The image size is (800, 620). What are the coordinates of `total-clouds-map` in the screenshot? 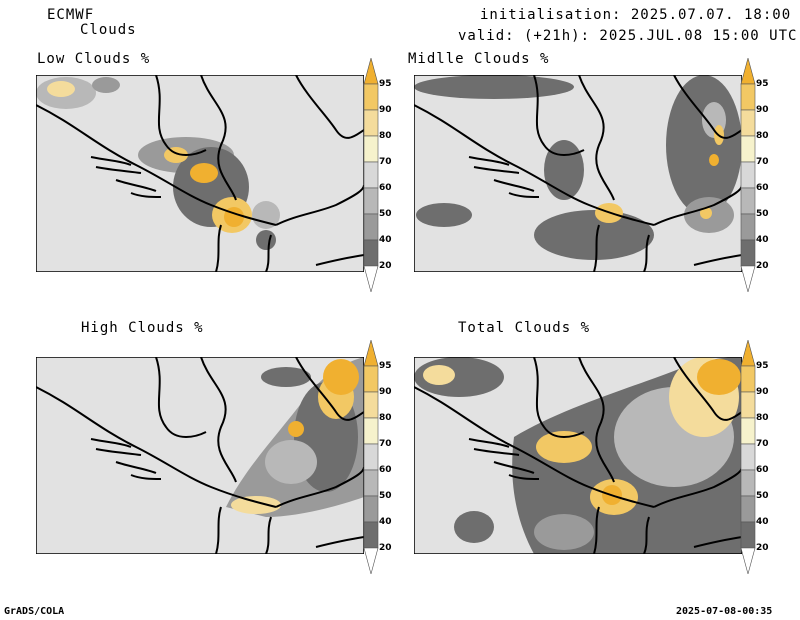 It's located at (578, 455).